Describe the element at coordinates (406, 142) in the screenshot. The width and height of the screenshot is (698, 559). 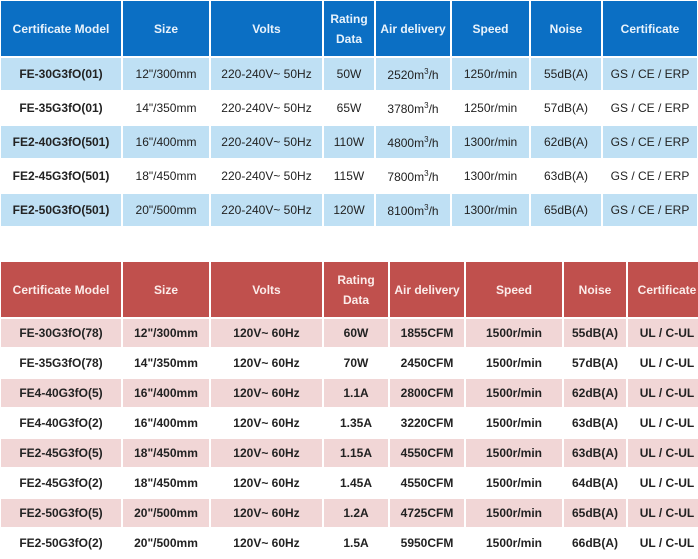
I see `air-value: 4800m` at that location.